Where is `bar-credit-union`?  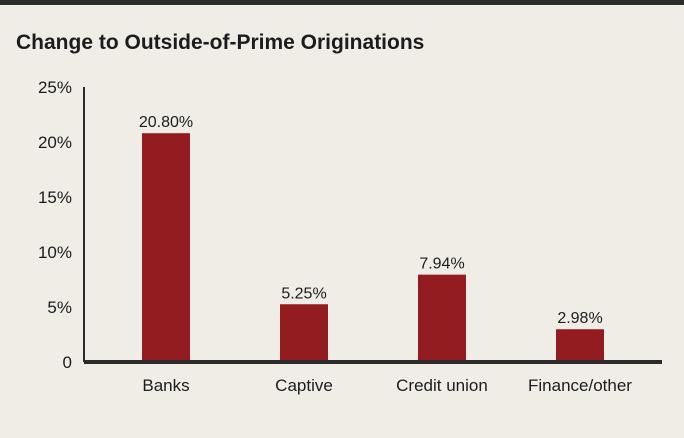 bar-credit-union is located at coordinates (442, 318).